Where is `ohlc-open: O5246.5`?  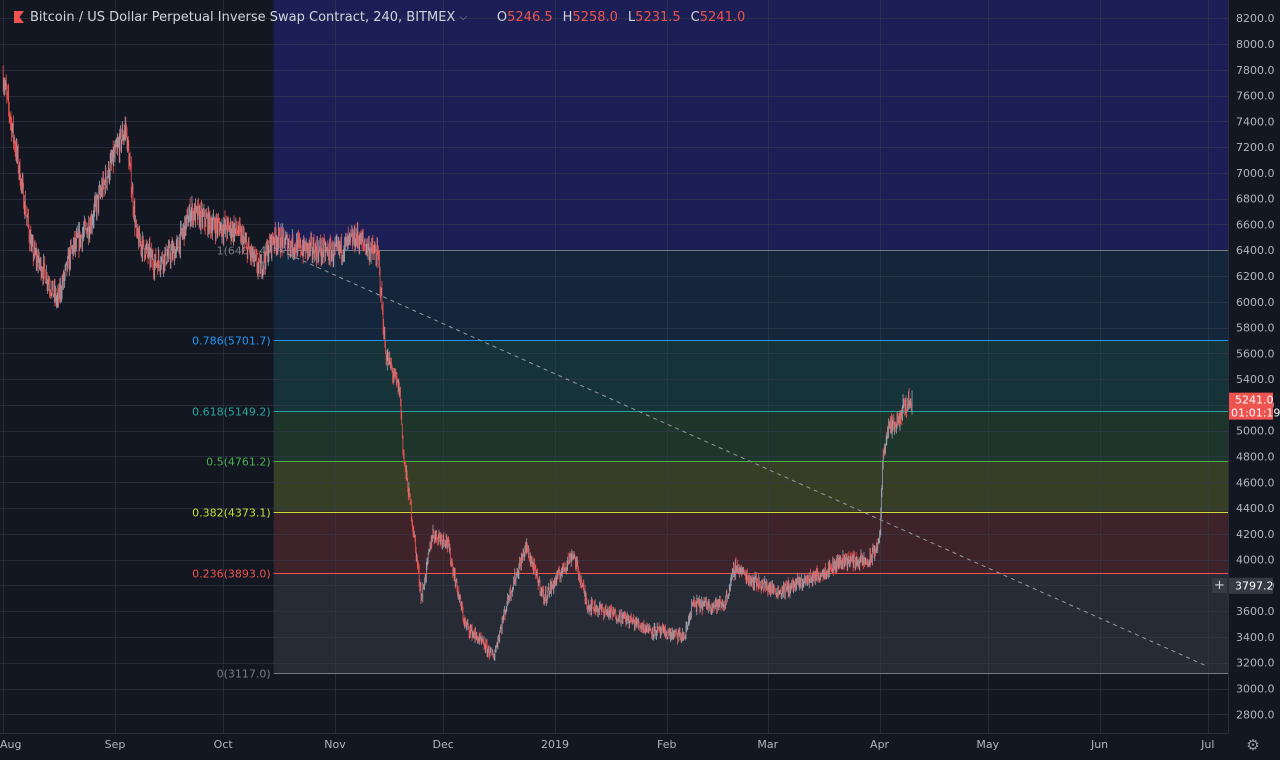
ohlc-open: O5246.5 is located at coordinates (524, 17).